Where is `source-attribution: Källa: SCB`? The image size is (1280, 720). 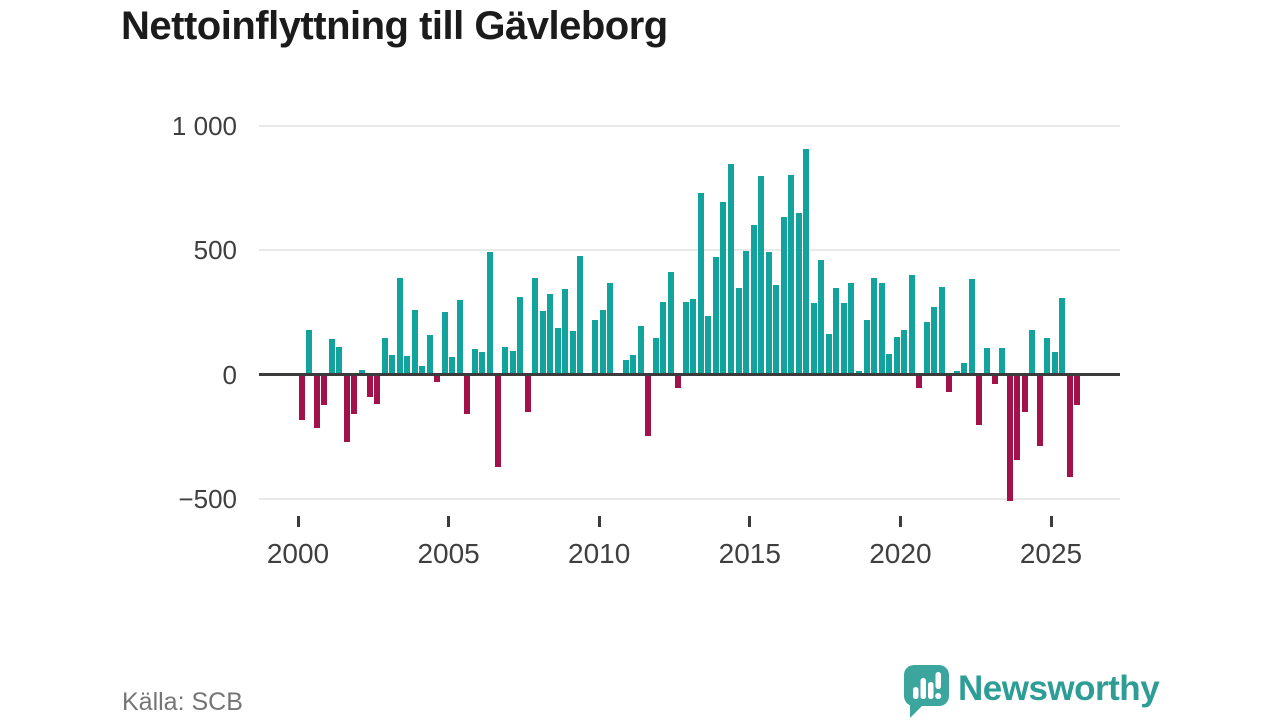
source-attribution: Källa: SCB is located at coordinates (182, 702).